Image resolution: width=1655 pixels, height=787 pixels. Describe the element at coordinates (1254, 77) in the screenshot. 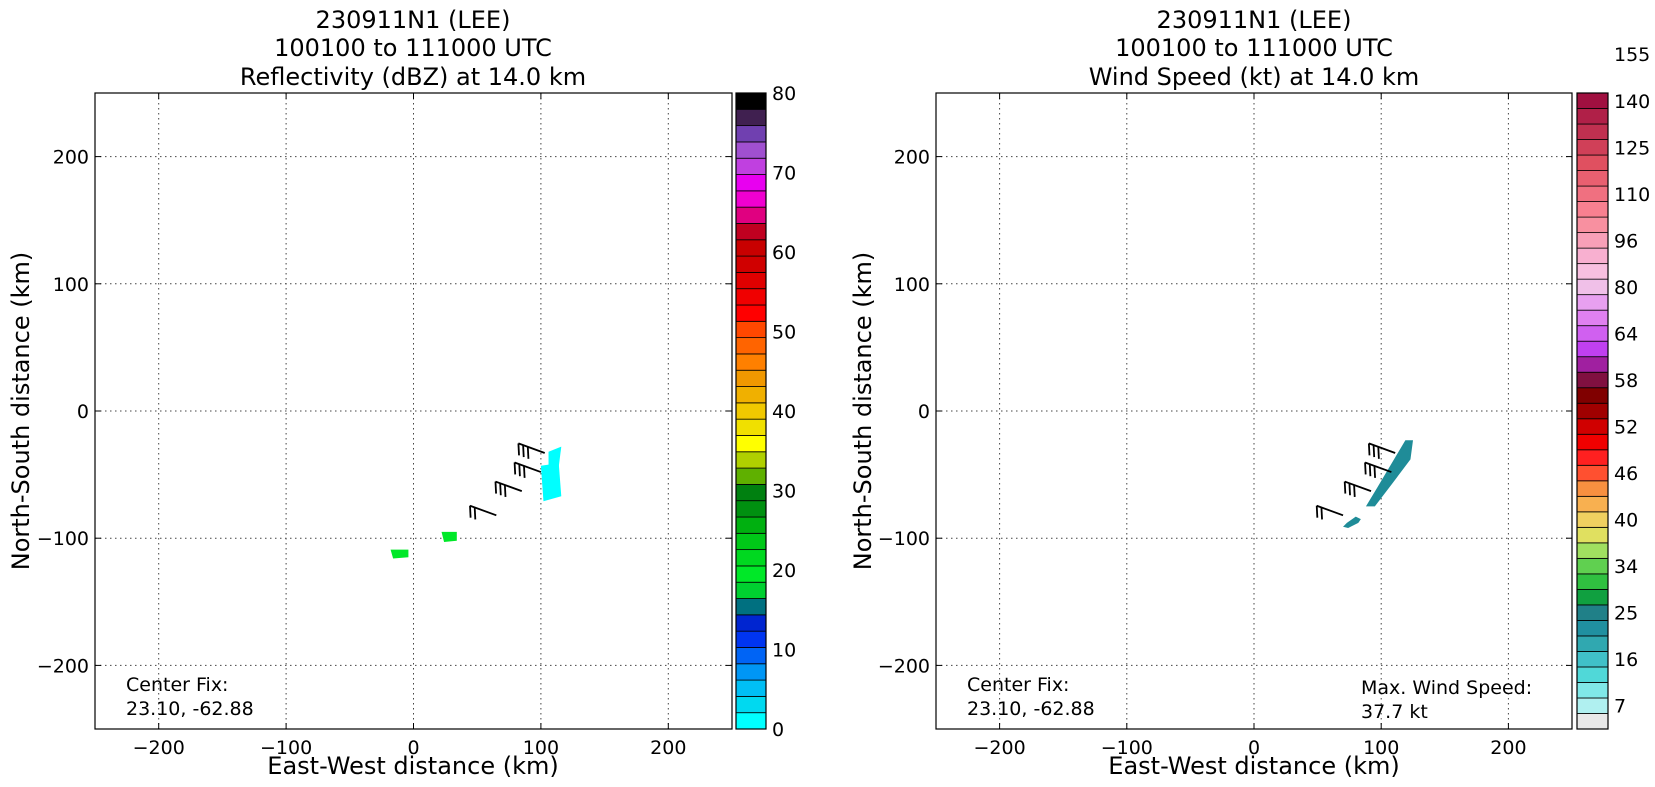

I see `wind-title-line-3: Wind Speed (kt) at 14.0 km` at that location.